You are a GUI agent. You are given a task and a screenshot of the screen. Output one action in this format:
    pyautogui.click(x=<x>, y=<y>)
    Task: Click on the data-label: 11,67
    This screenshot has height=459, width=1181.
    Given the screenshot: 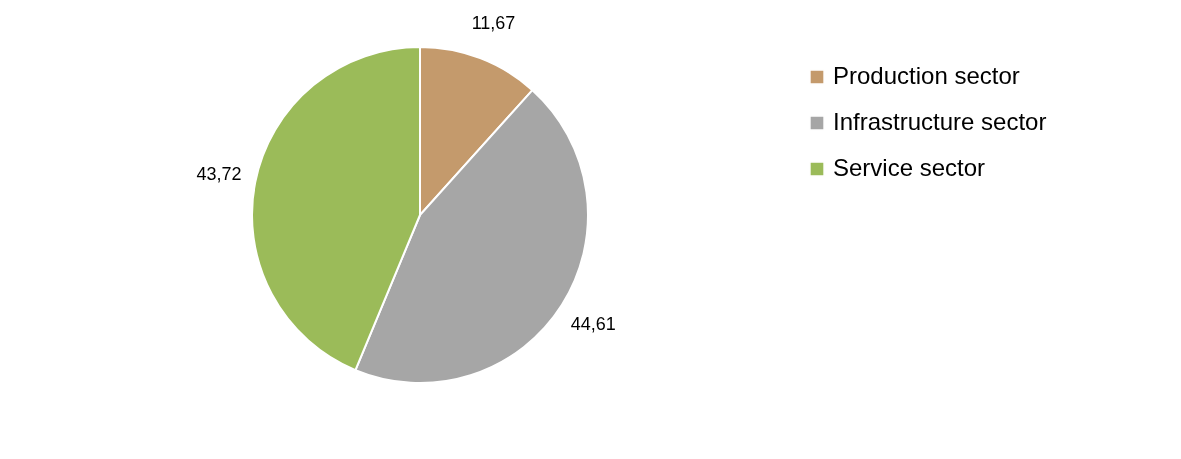 What is the action you would take?
    pyautogui.click(x=493, y=22)
    